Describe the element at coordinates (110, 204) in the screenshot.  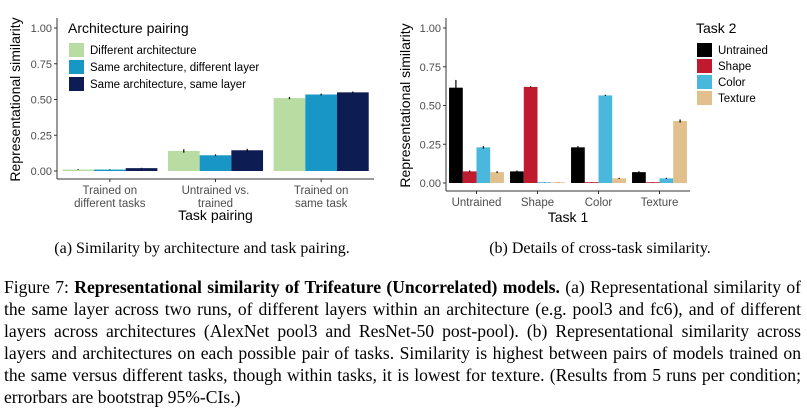
I see `x-tick-label: different tasks` at that location.